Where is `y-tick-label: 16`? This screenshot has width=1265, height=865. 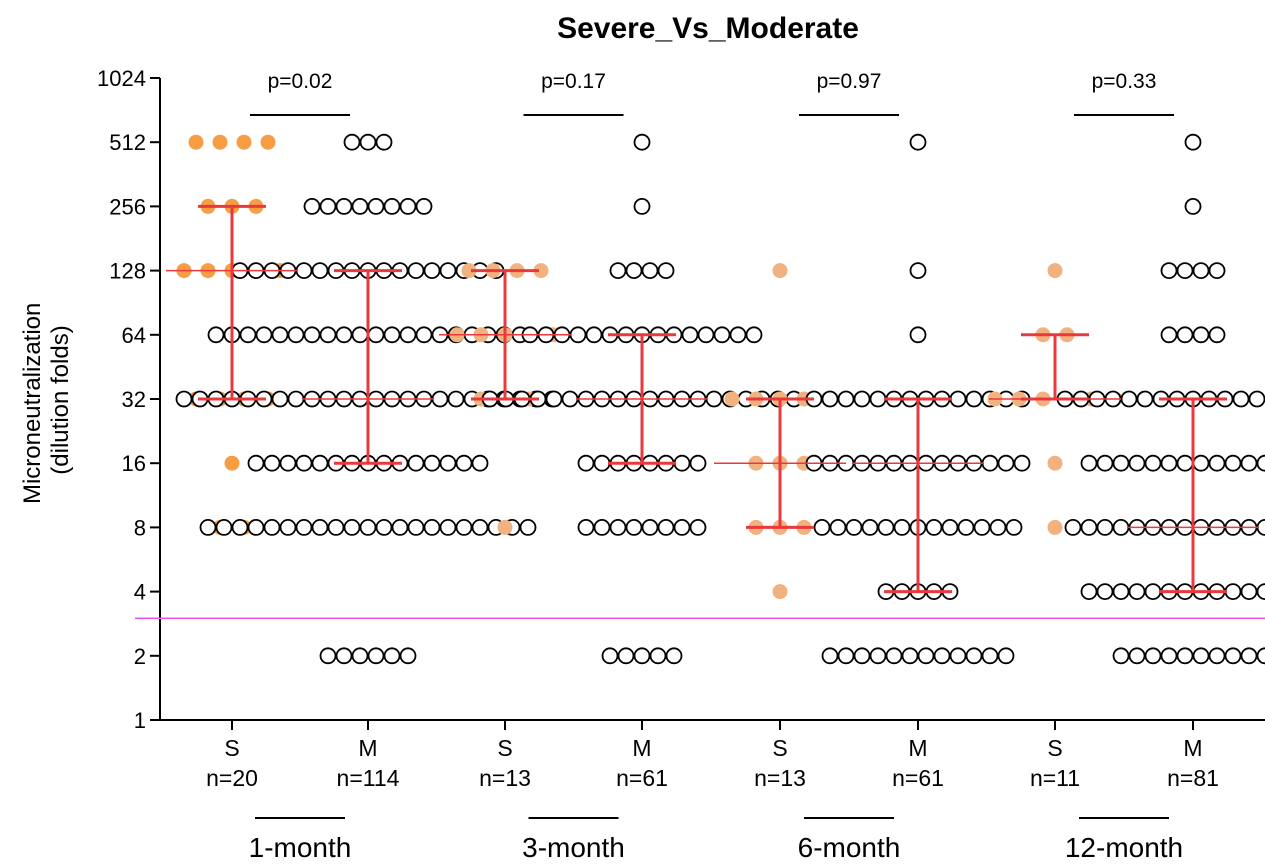
y-tick-label: 16 is located at coordinates (134, 463).